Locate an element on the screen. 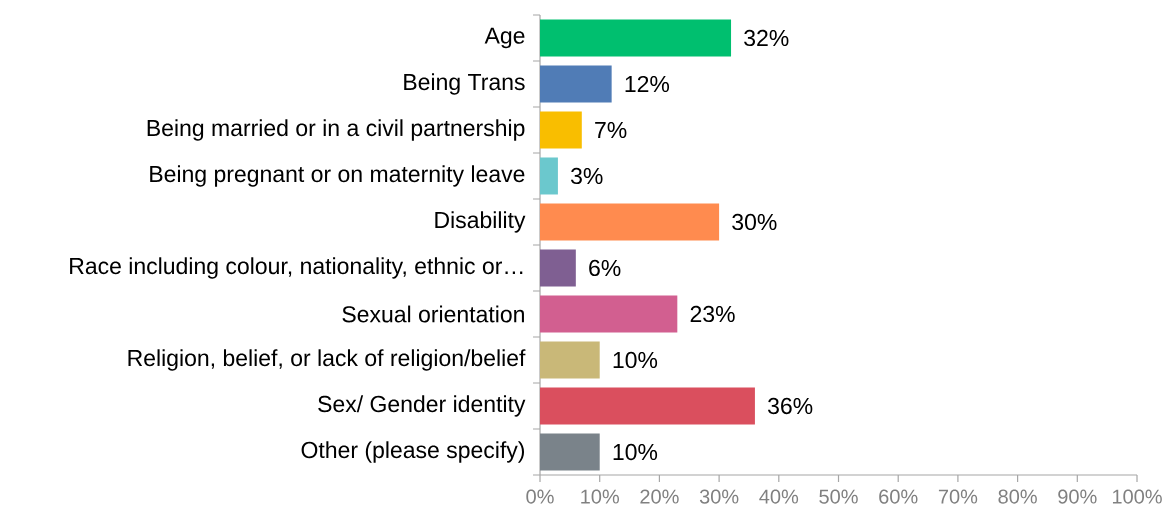 The image size is (1175, 519). x-tick-label: 100% is located at coordinates (1137, 496).